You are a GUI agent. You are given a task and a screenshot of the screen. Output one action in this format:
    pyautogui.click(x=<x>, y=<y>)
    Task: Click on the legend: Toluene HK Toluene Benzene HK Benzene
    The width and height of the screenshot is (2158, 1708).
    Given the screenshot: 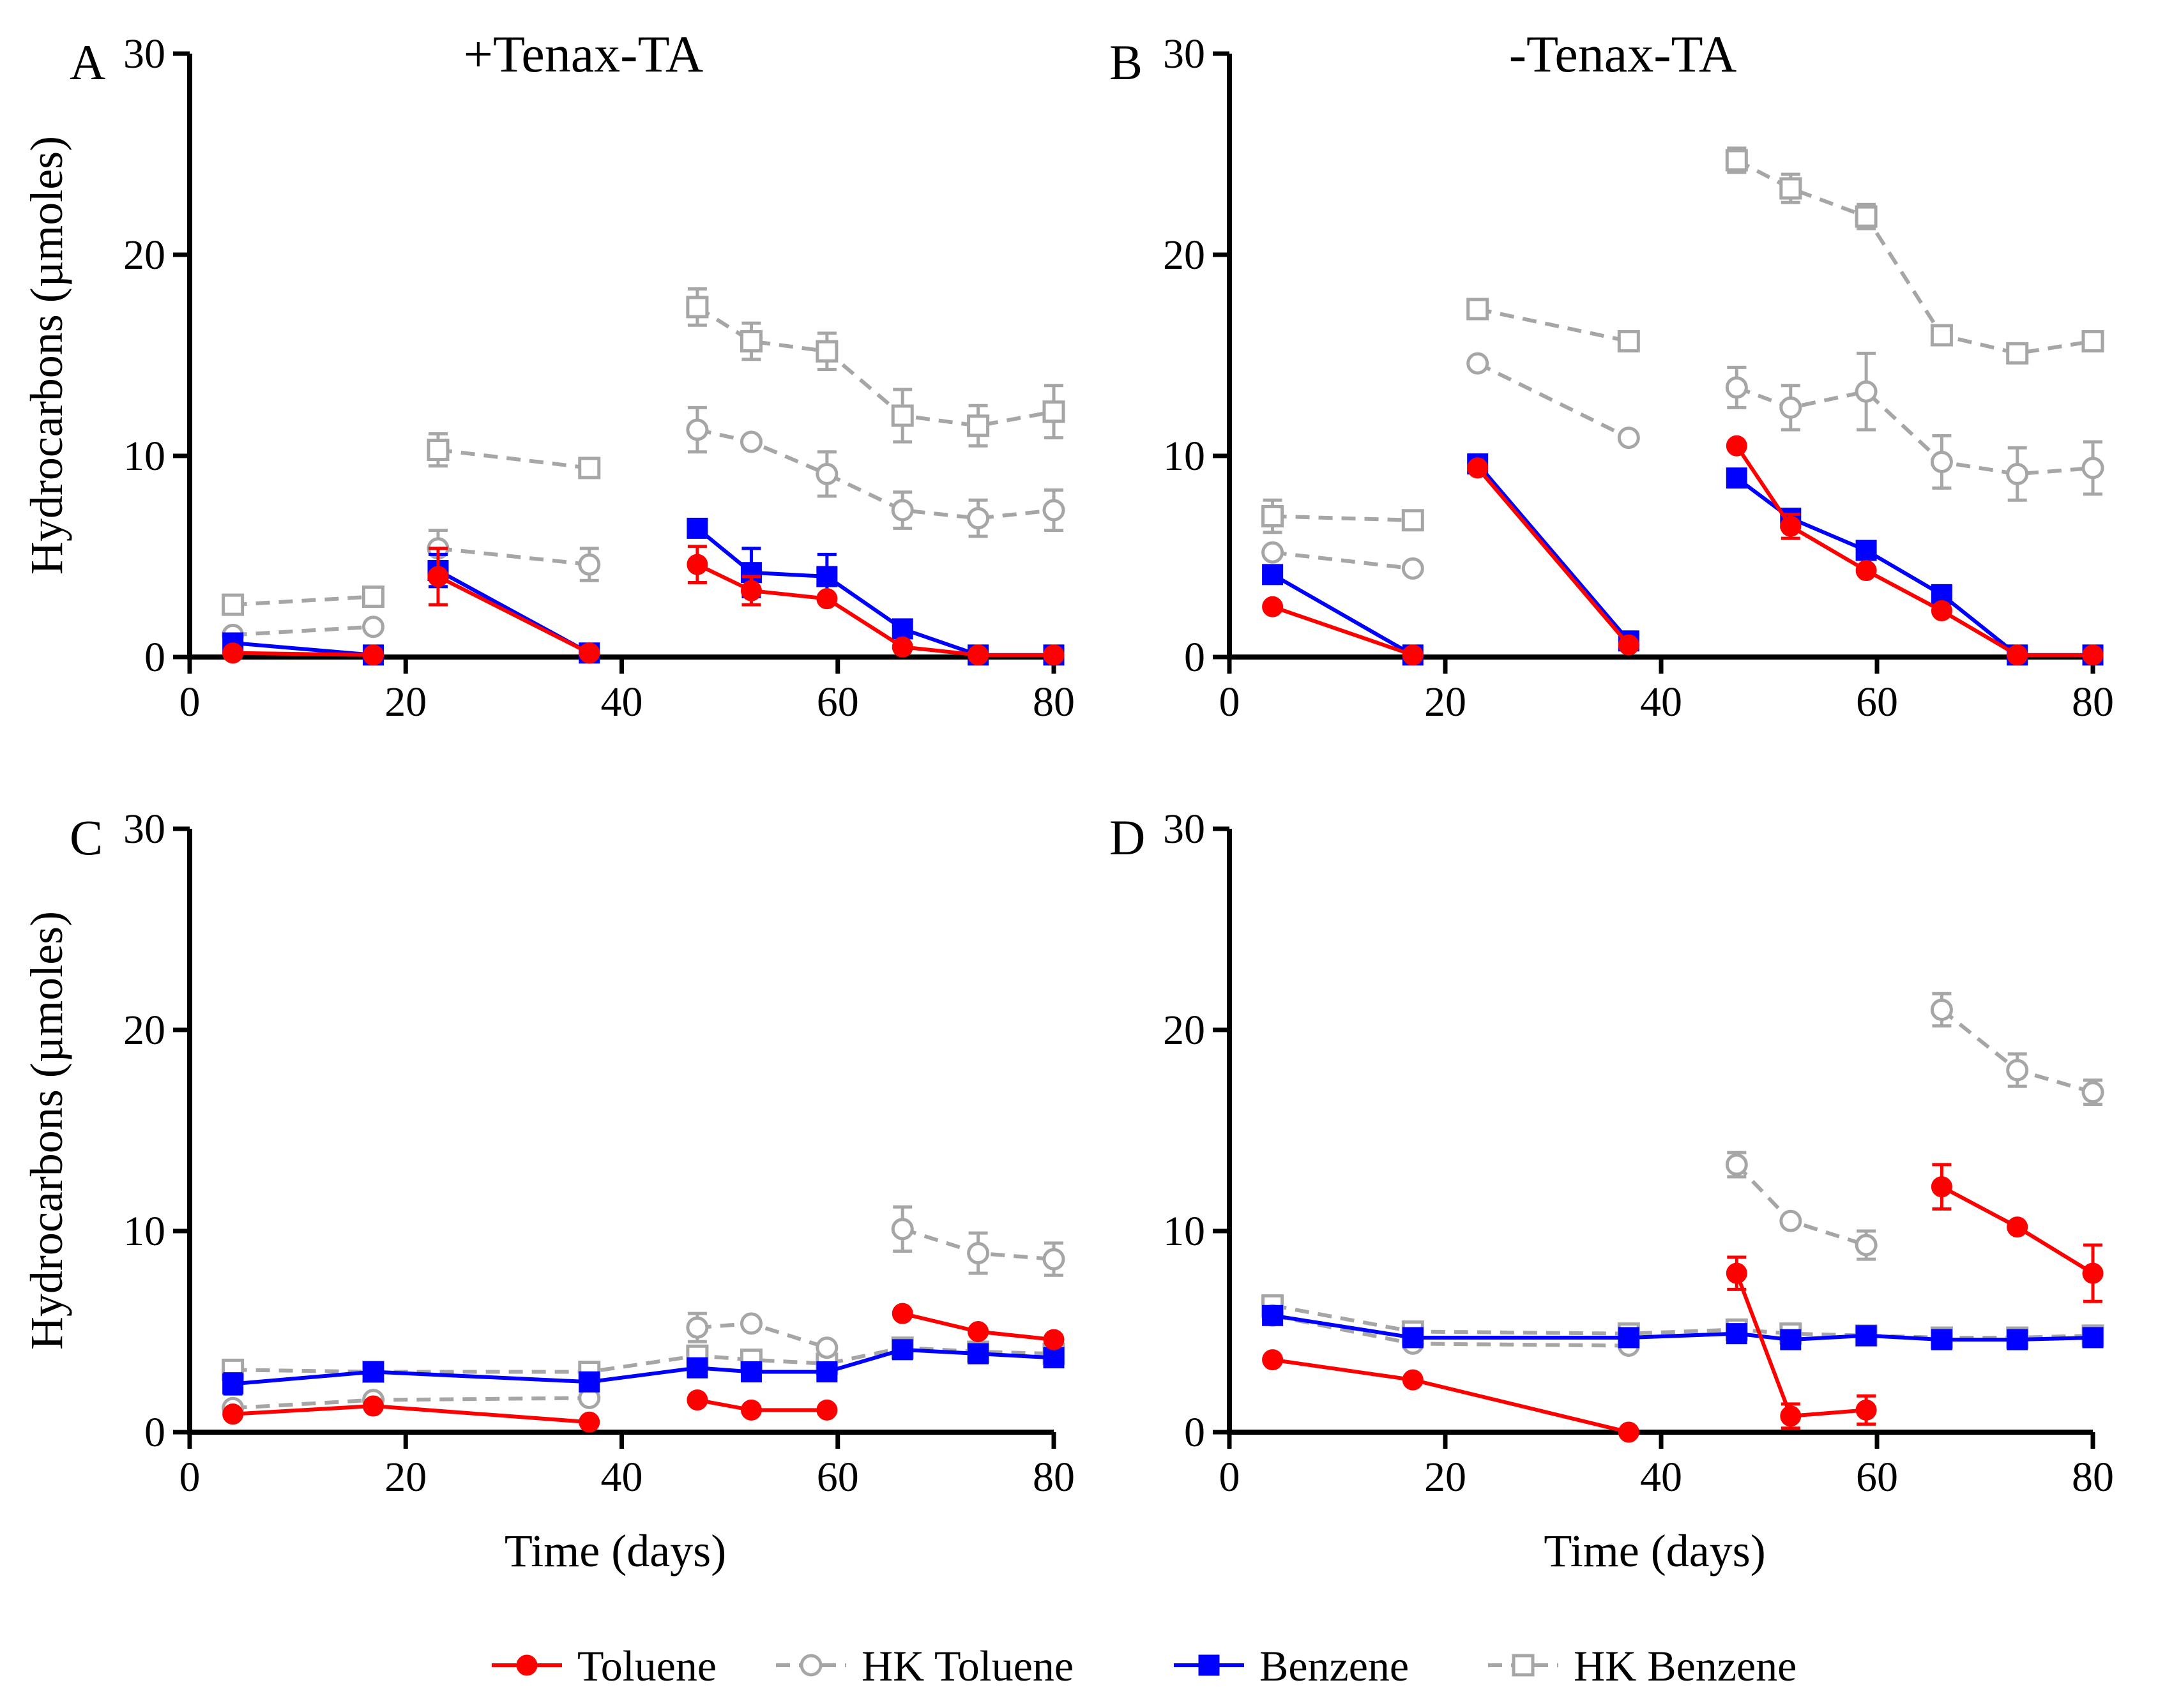 What is the action you would take?
    pyautogui.click(x=1144, y=1666)
    